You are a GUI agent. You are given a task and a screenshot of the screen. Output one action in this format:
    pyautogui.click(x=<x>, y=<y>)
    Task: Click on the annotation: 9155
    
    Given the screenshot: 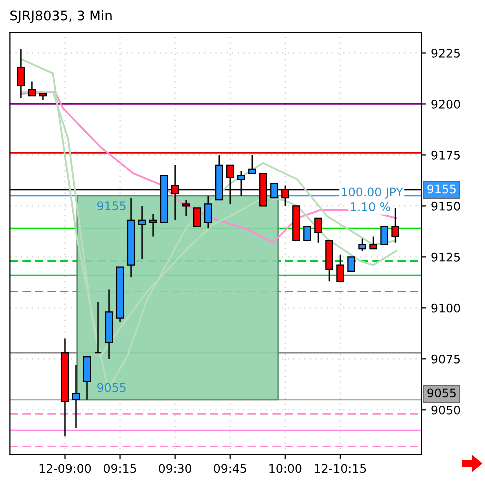 What is the action you would take?
    pyautogui.click(x=112, y=206)
    